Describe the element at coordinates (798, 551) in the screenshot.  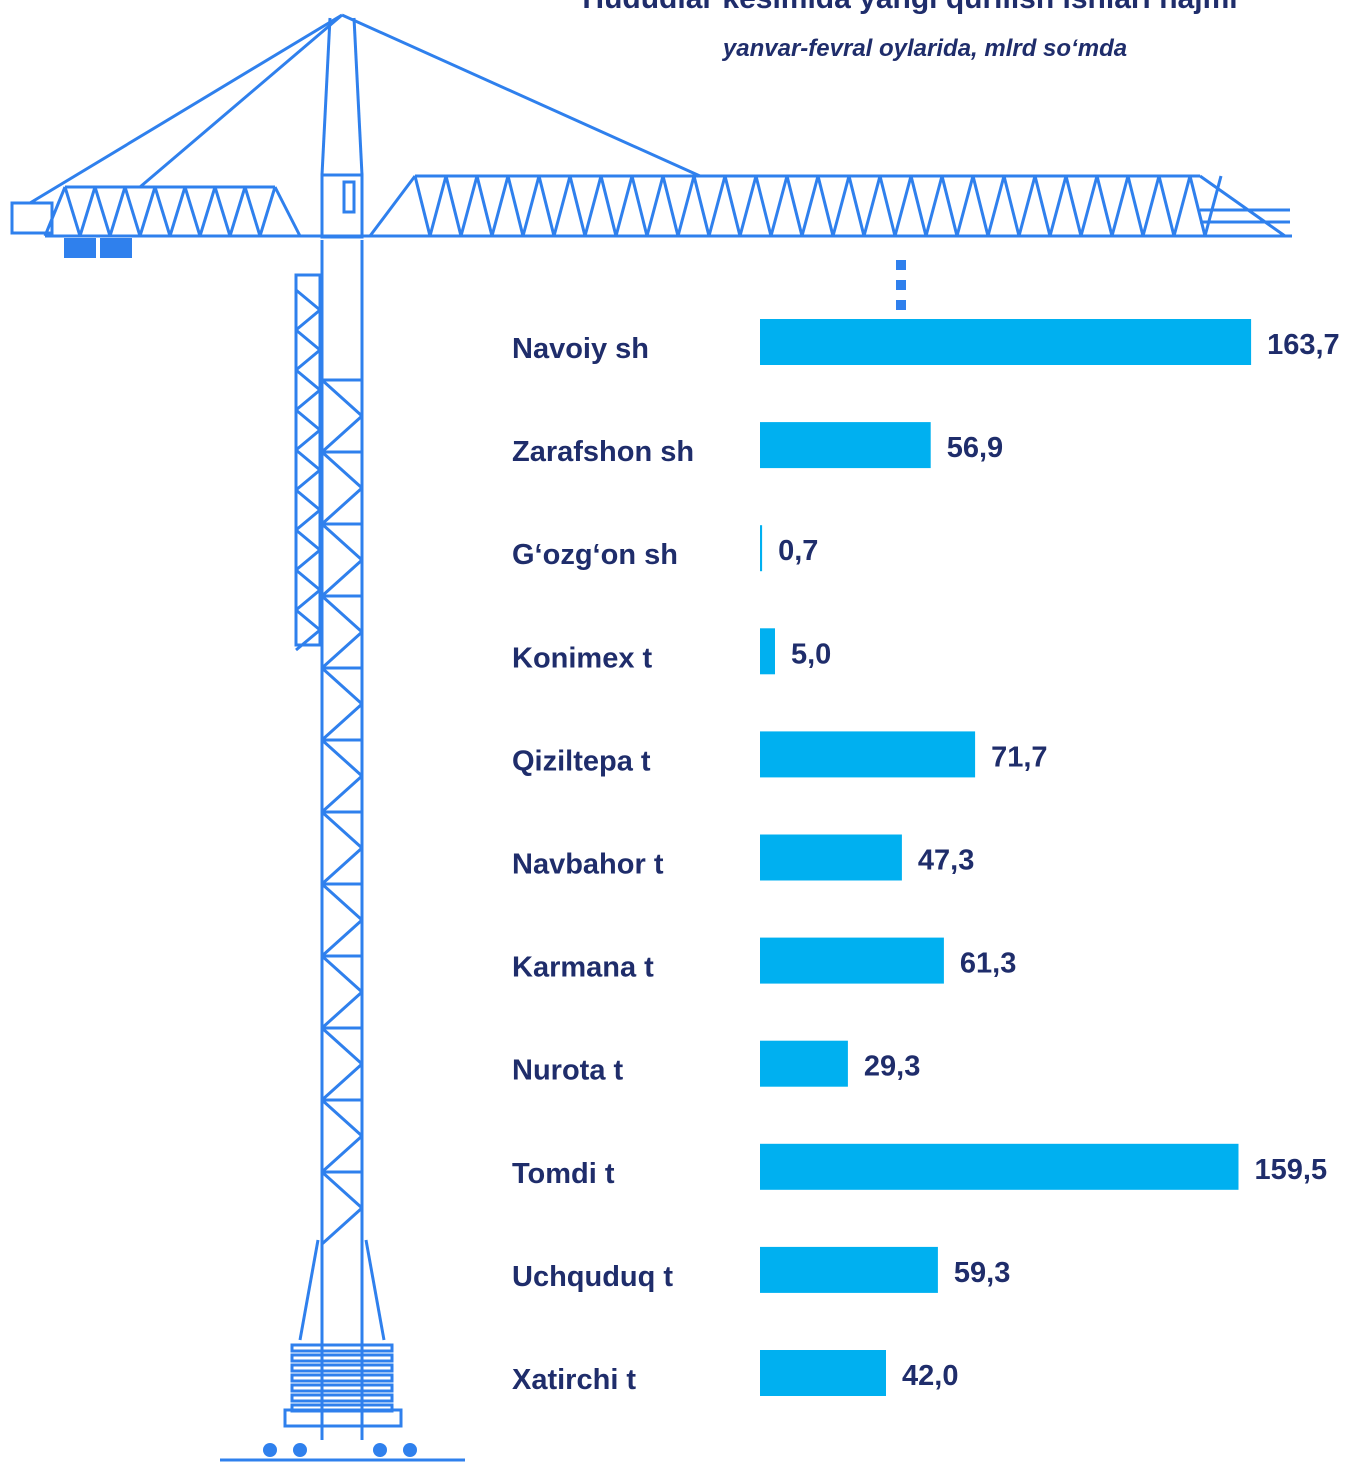
I see `value-label: 0,7` at that location.